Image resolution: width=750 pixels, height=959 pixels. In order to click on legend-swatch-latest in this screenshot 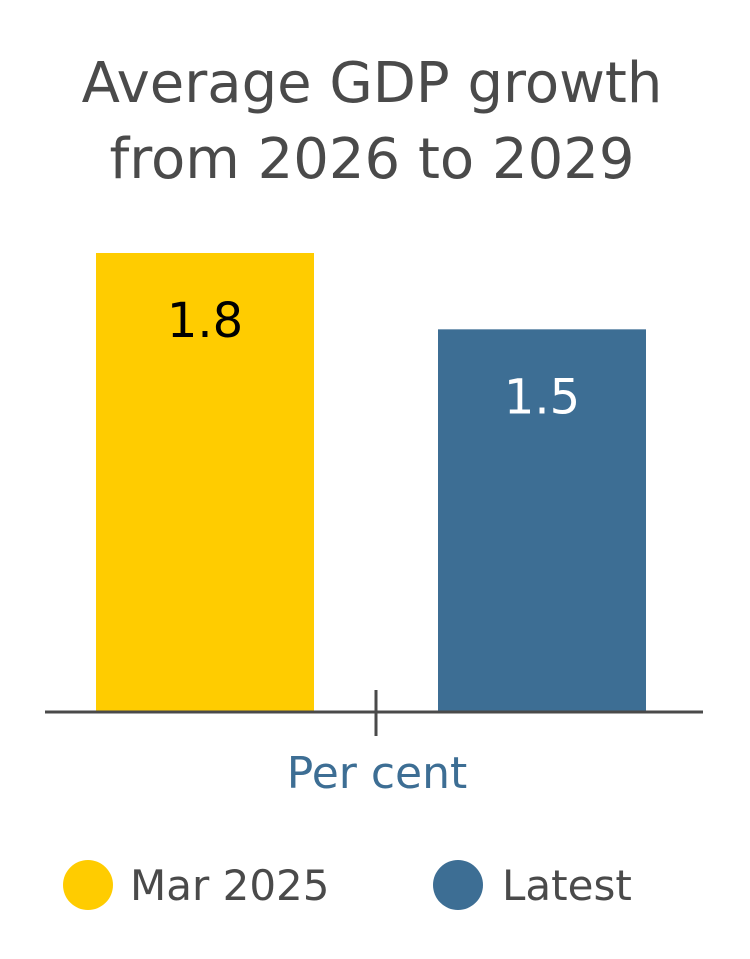, I will do `click(458, 885)`.